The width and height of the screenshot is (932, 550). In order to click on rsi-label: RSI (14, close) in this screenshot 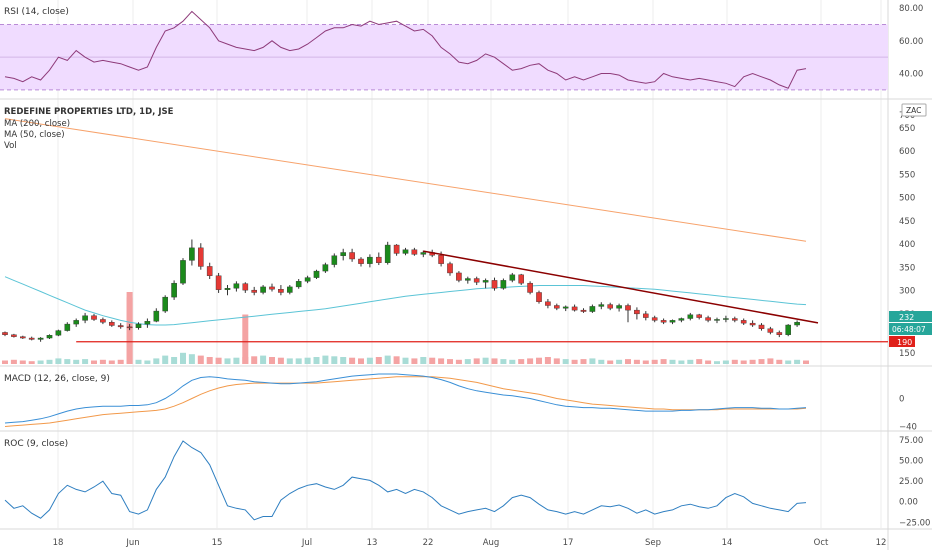, I will do `click(36, 12)`.